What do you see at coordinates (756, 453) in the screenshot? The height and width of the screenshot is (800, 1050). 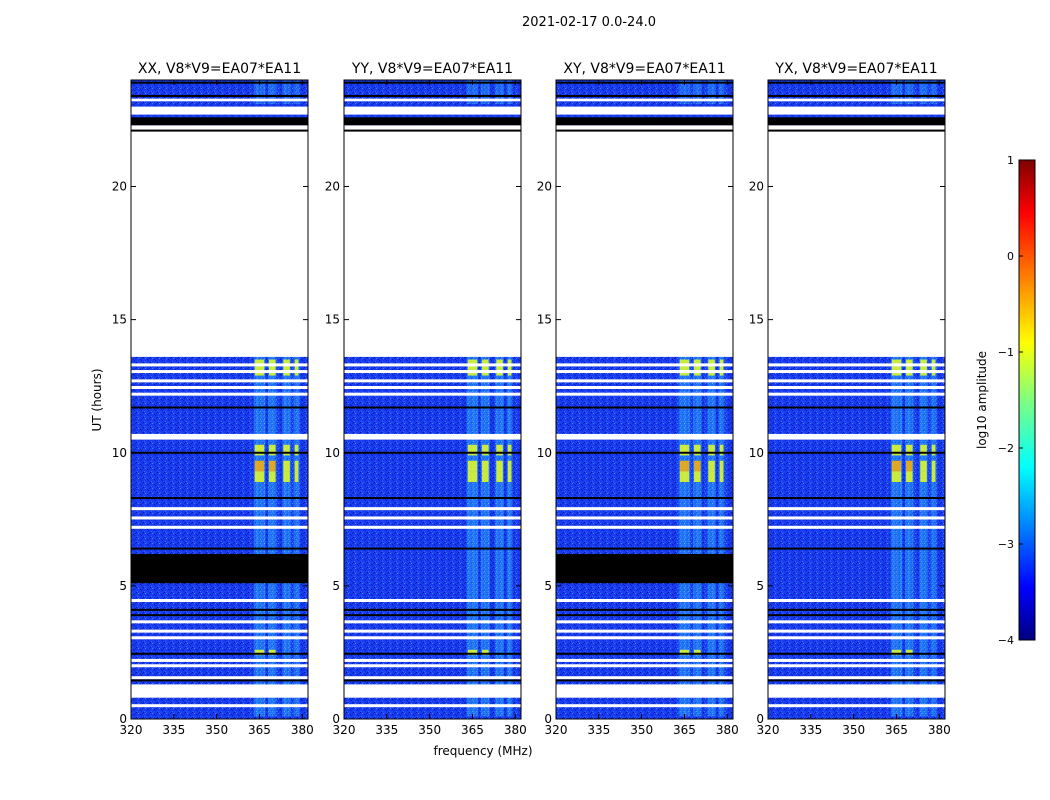 I see `y-tick-label: 10` at bounding box center [756, 453].